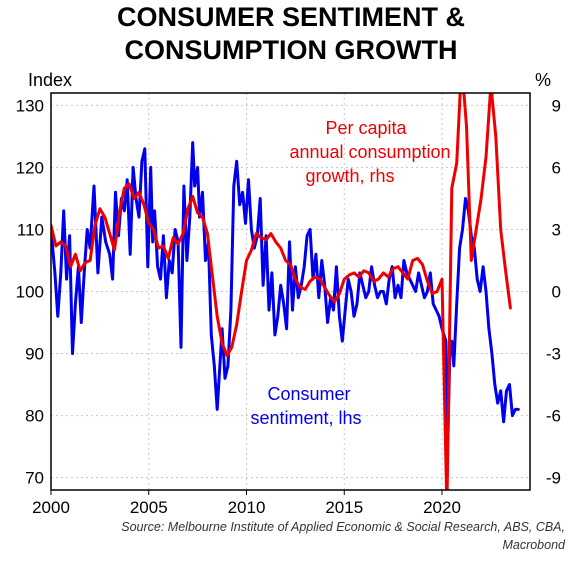  What do you see at coordinates (30, 292) in the screenshot?
I see `left-tick-label: 100` at bounding box center [30, 292].